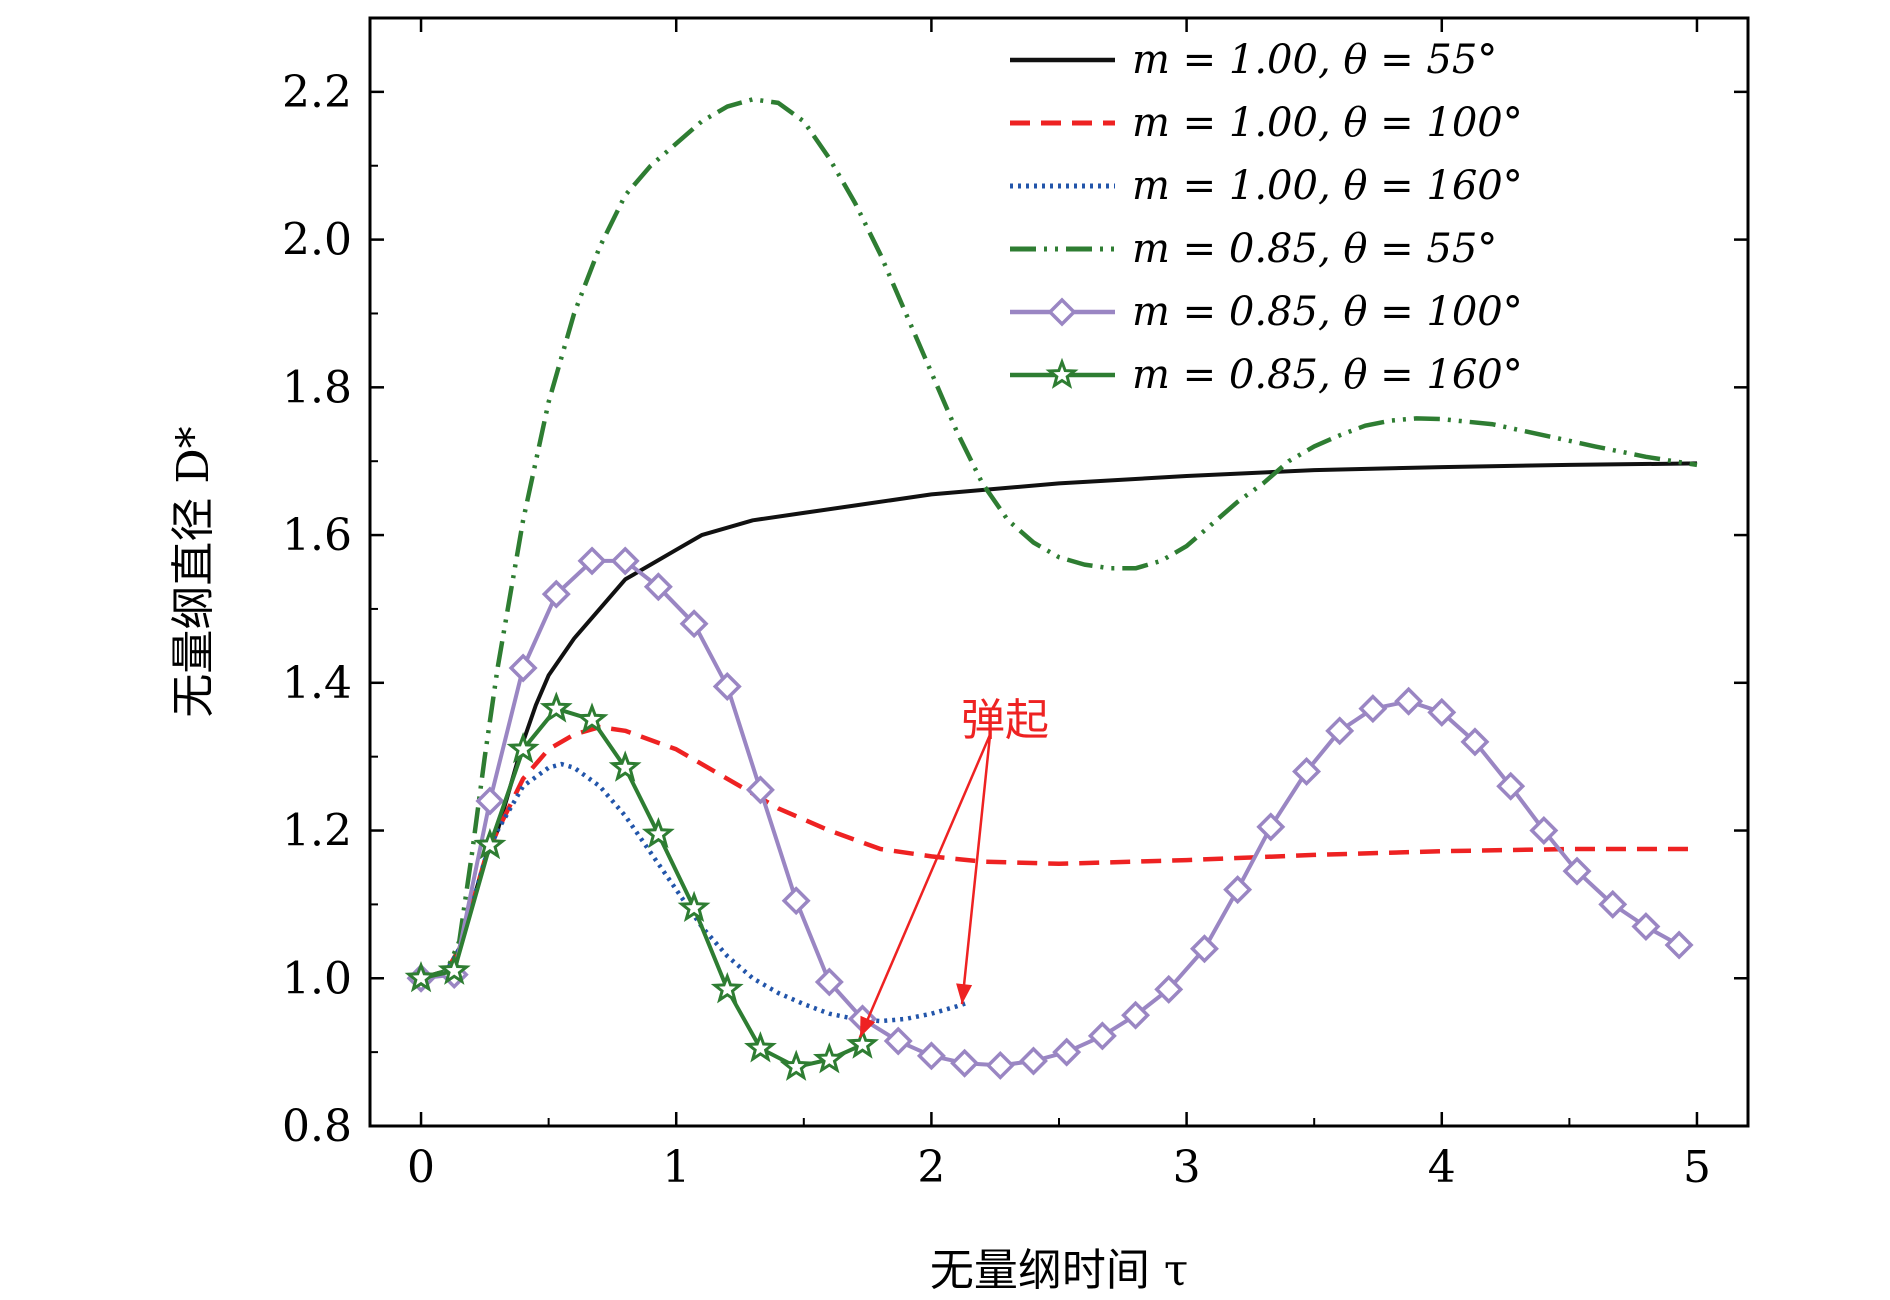 The height and width of the screenshot is (1300, 1890). I want to click on y-tick-label: 2.2, so click(317, 92).